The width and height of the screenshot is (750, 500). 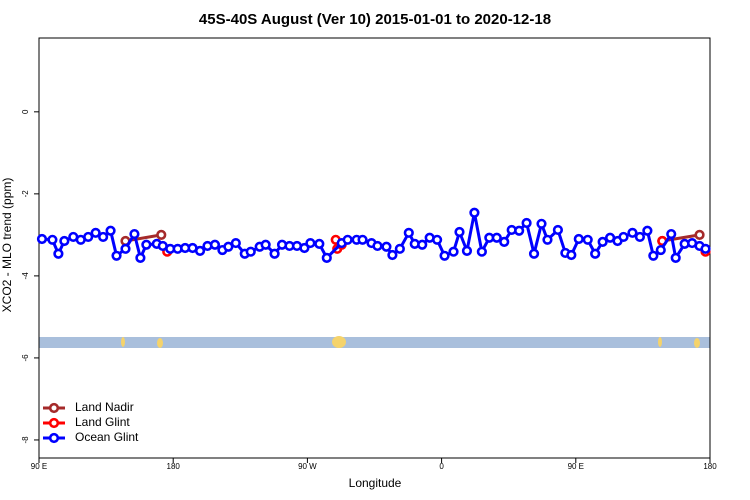 What do you see at coordinates (107, 437) in the screenshot?
I see `legend-label: Ocean Glint` at bounding box center [107, 437].